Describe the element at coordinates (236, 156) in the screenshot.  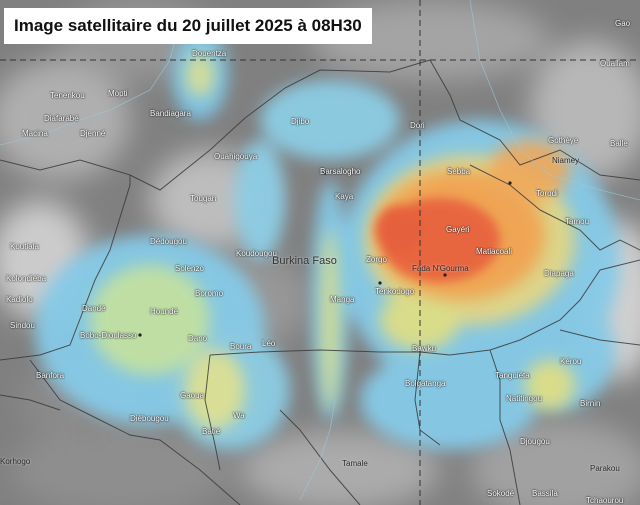
I see `place-label-ouahigouya: Ouahigouya` at that location.